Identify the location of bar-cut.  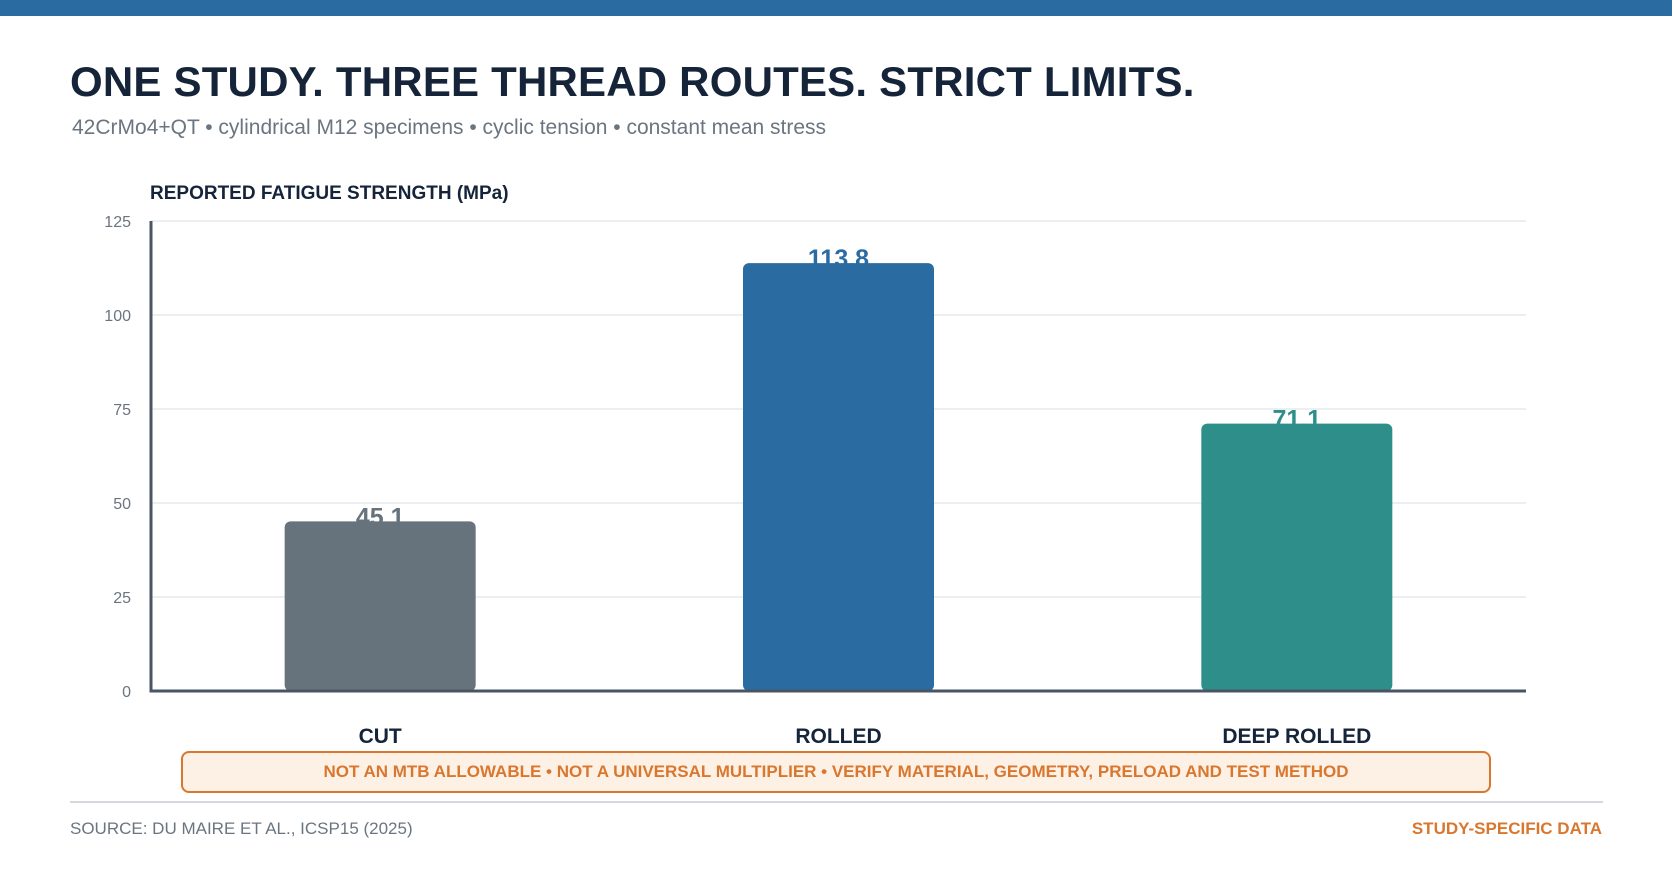
(380, 606).